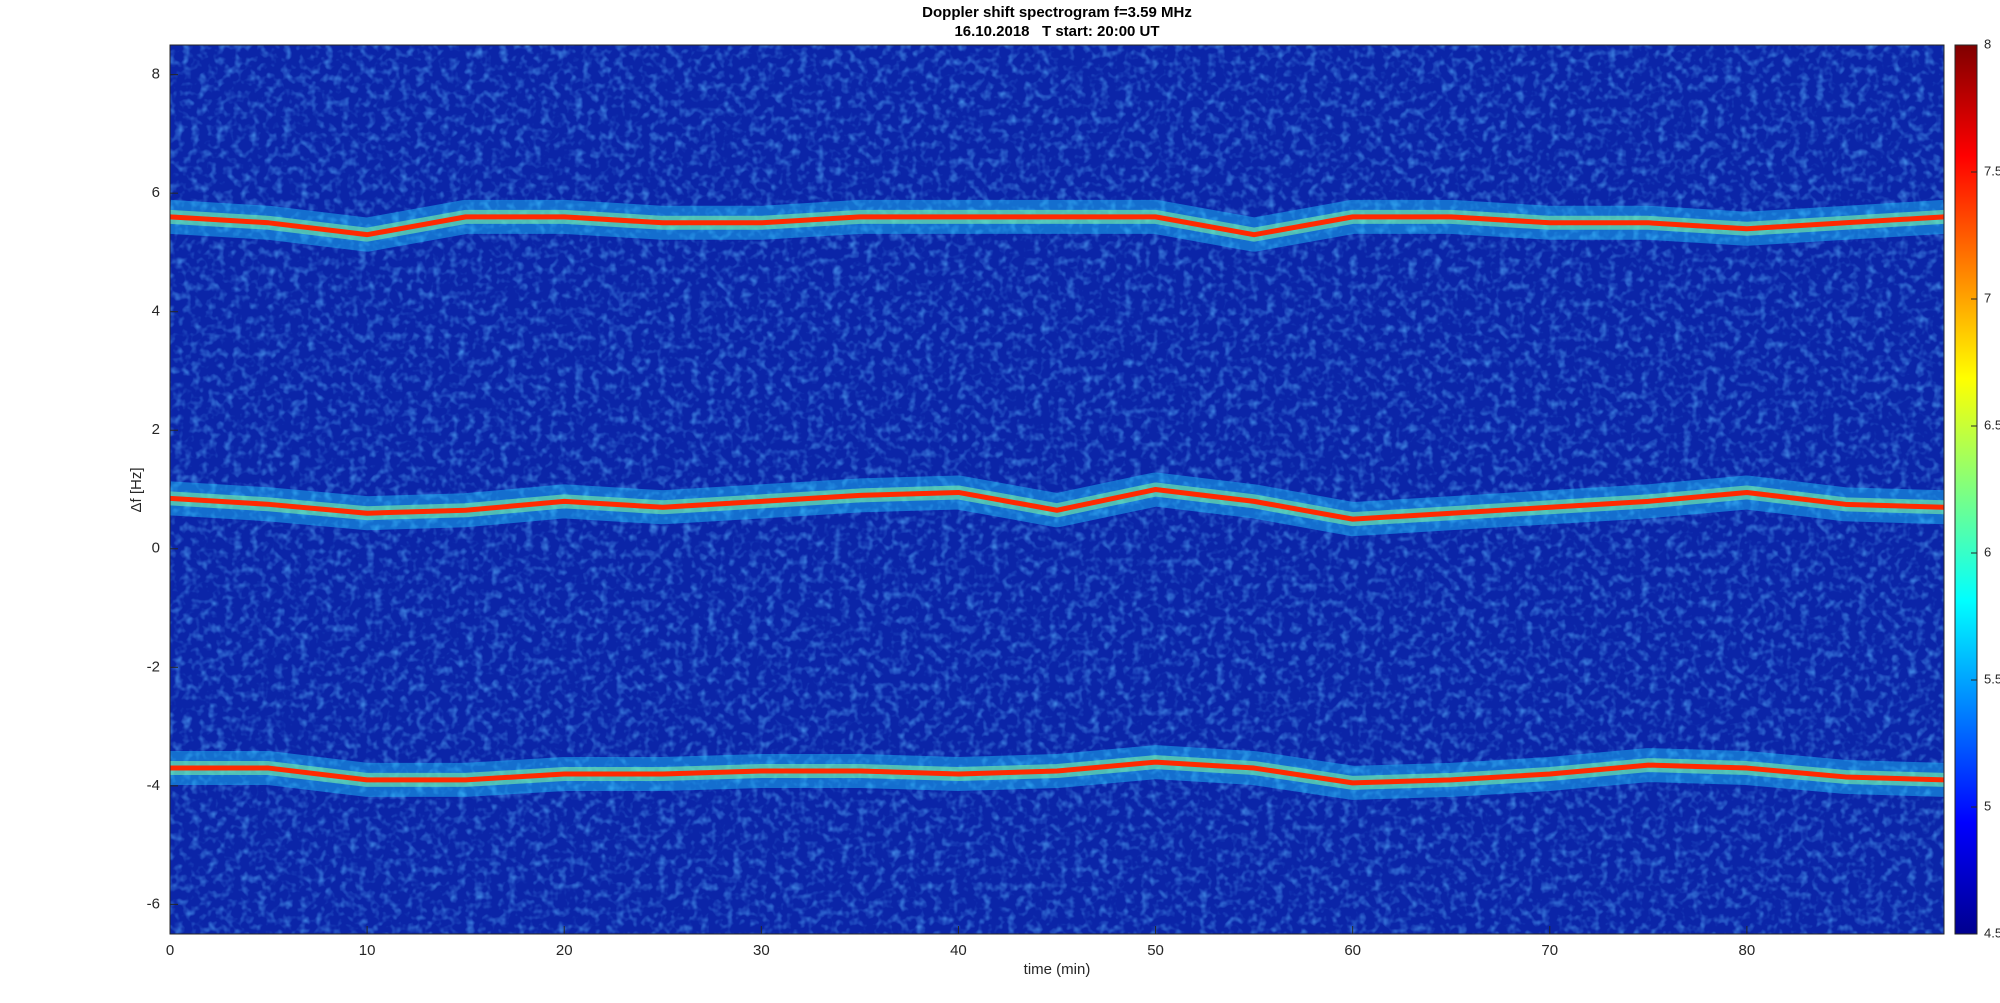 This screenshot has height=1003, width=2000. I want to click on y-tick-label: 0, so click(156, 548).